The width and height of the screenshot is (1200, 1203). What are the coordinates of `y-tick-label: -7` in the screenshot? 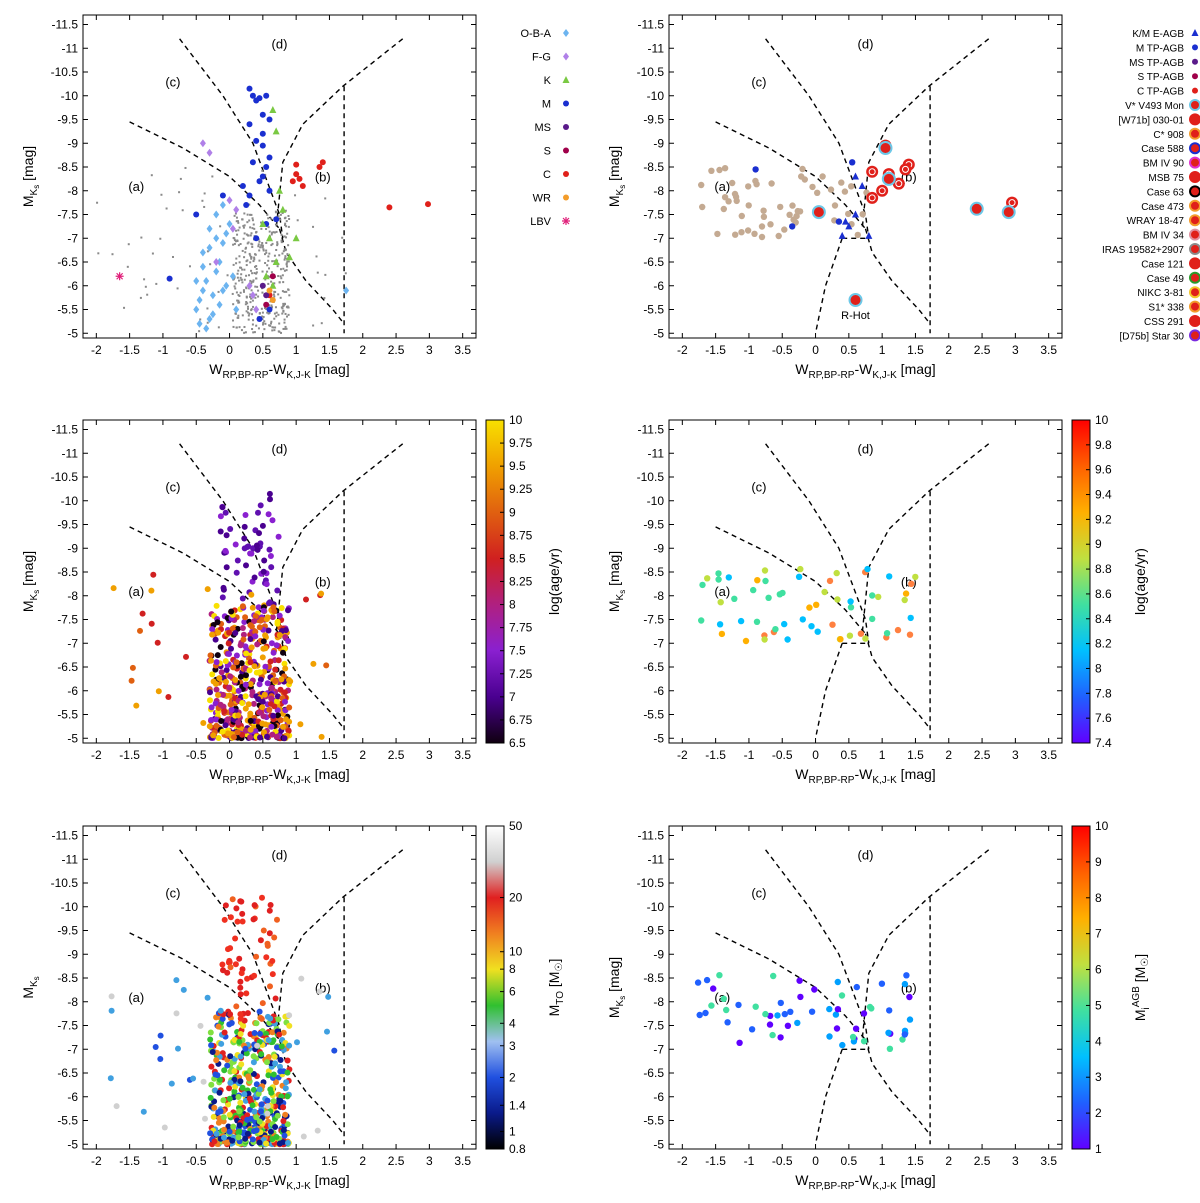 It's located at (72, 643).